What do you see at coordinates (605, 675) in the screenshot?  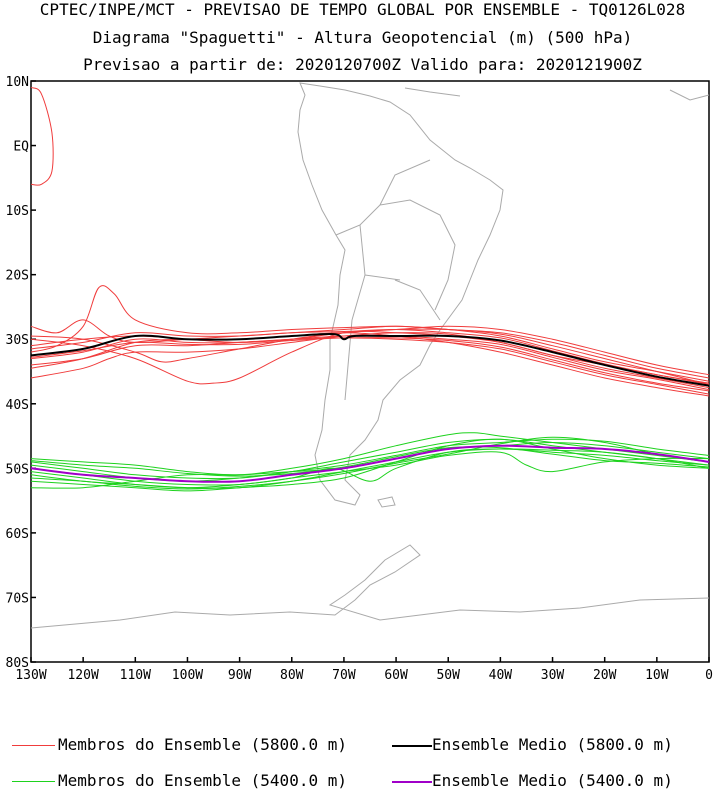 I see `x-tick-label: 20W` at bounding box center [605, 675].